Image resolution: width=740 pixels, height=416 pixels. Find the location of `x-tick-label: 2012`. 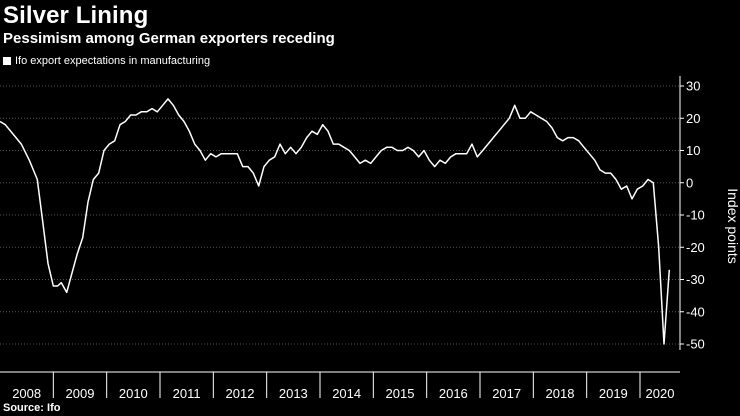

x-tick-label: 2012 is located at coordinates (240, 393).